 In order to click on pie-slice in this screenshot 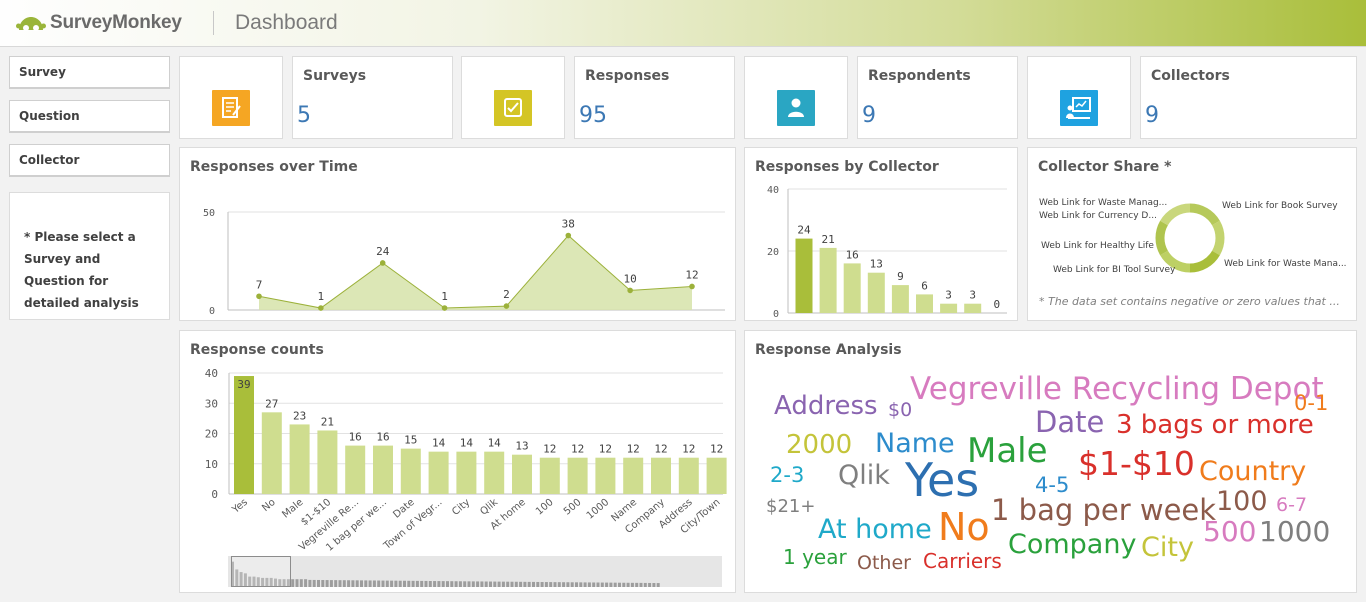, I will do `click(1204, 261)`.